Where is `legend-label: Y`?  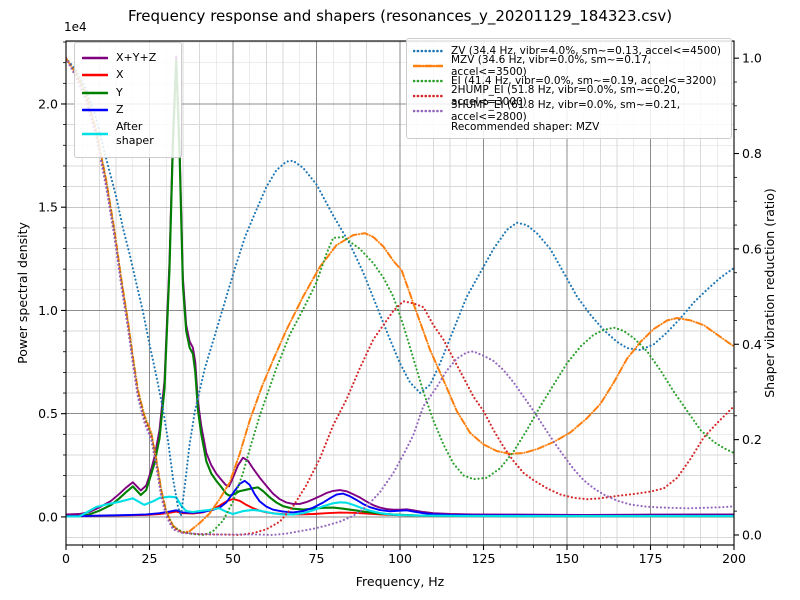 legend-label: Y is located at coordinates (119, 92).